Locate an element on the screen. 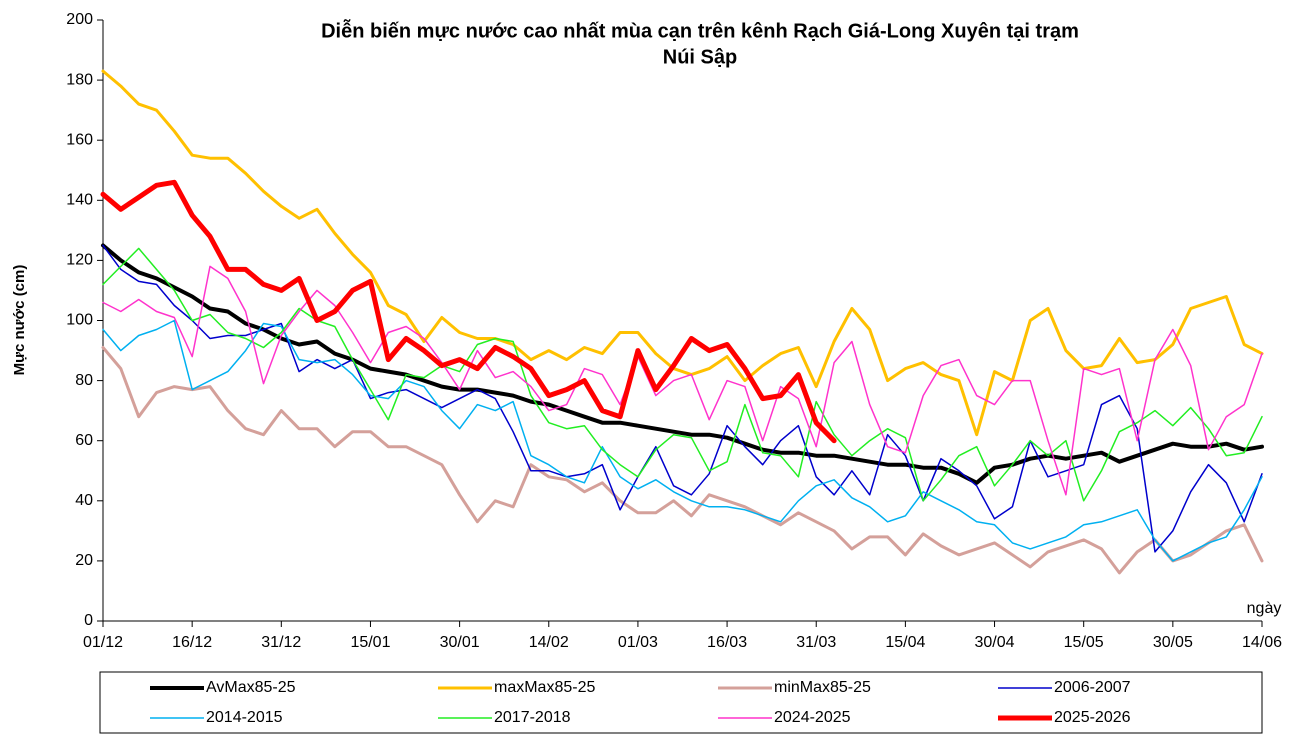 This screenshot has height=735, width=1306. y-axis-label: Mực nước (cm) is located at coordinates (19, 320).